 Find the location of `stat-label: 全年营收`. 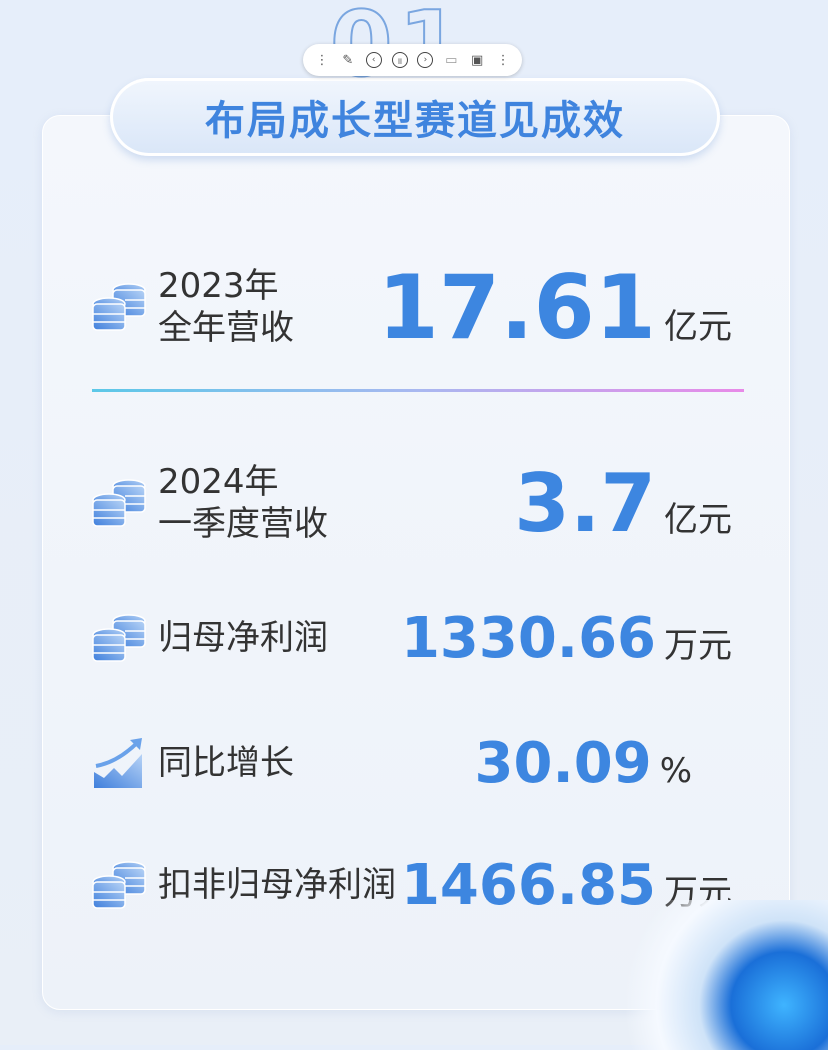

stat-label: 全年营收 is located at coordinates (226, 328).